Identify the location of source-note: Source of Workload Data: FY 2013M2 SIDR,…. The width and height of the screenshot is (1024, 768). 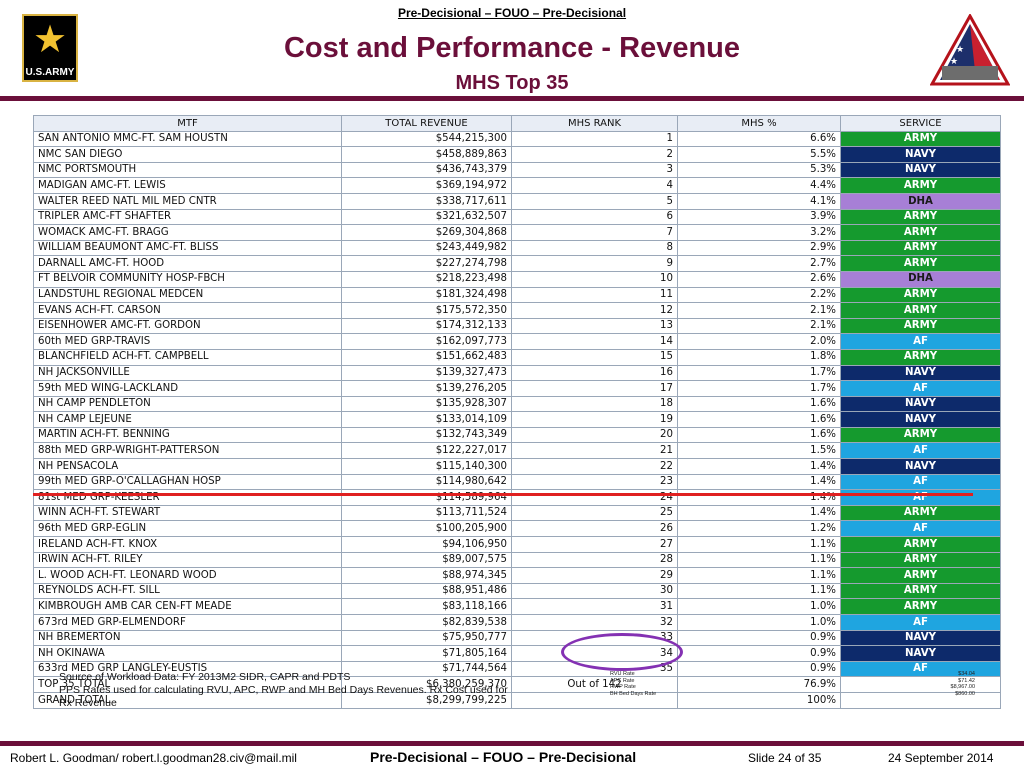
(289, 690).